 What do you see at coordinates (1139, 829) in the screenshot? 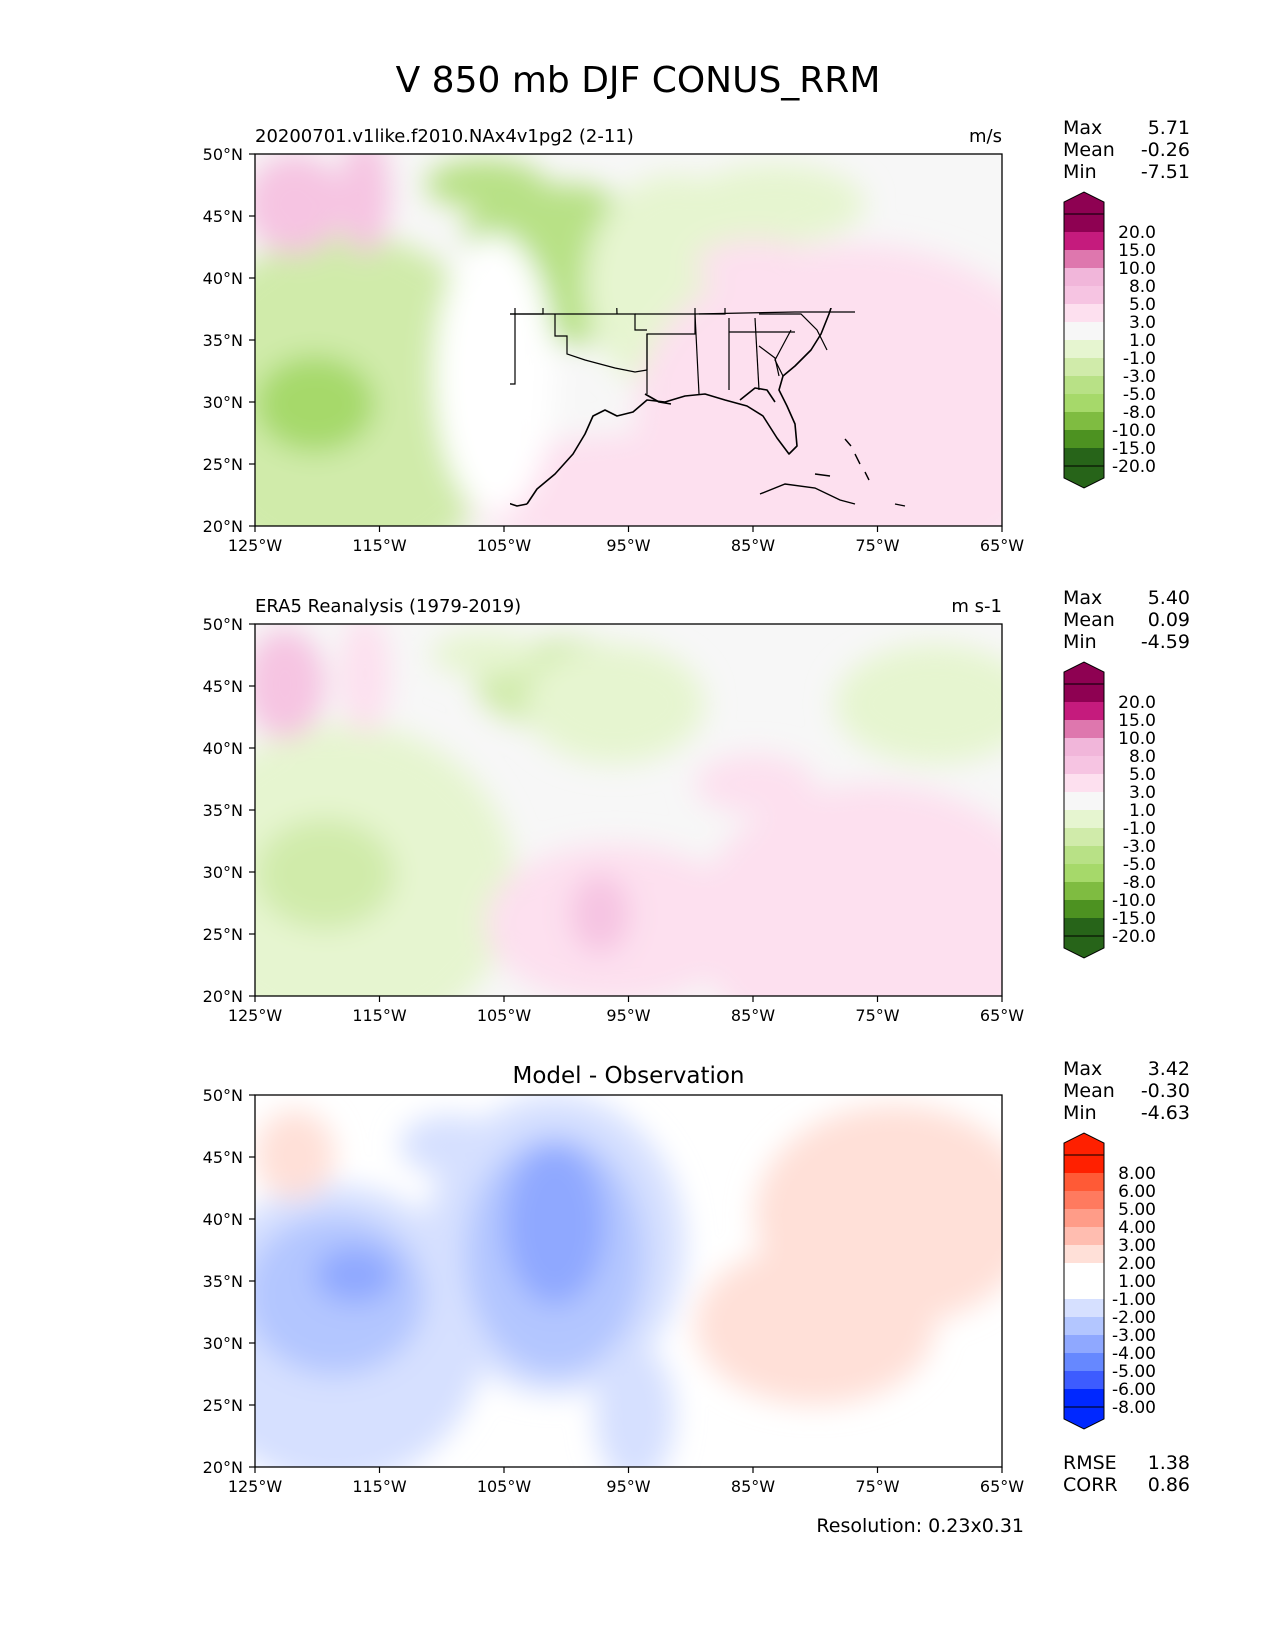
I see `colorbar-tick-label: -1.0` at bounding box center [1139, 829].